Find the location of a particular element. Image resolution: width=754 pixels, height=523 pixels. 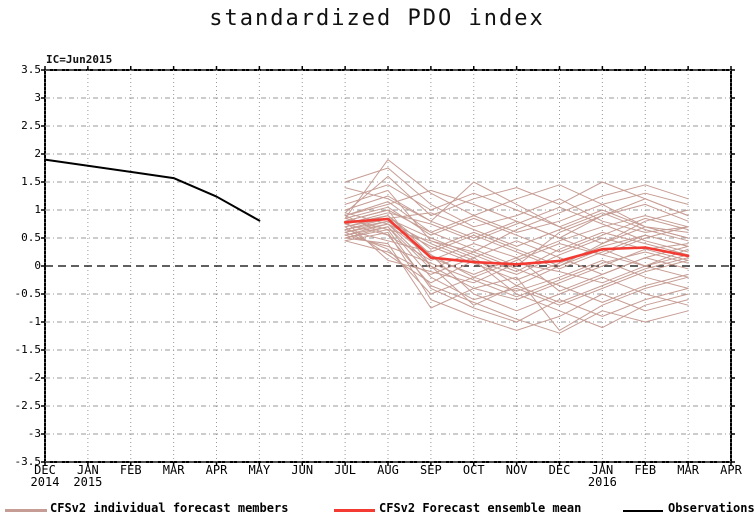

legend-label-observations: Observations is located at coordinates (711, 508).